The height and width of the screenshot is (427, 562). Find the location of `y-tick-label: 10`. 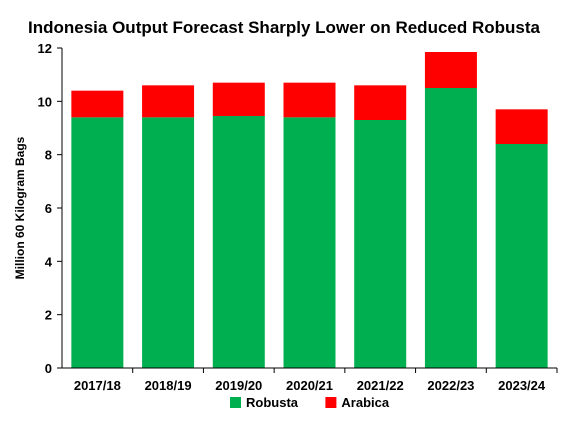

y-tick-label: 10 is located at coordinates (45, 101).